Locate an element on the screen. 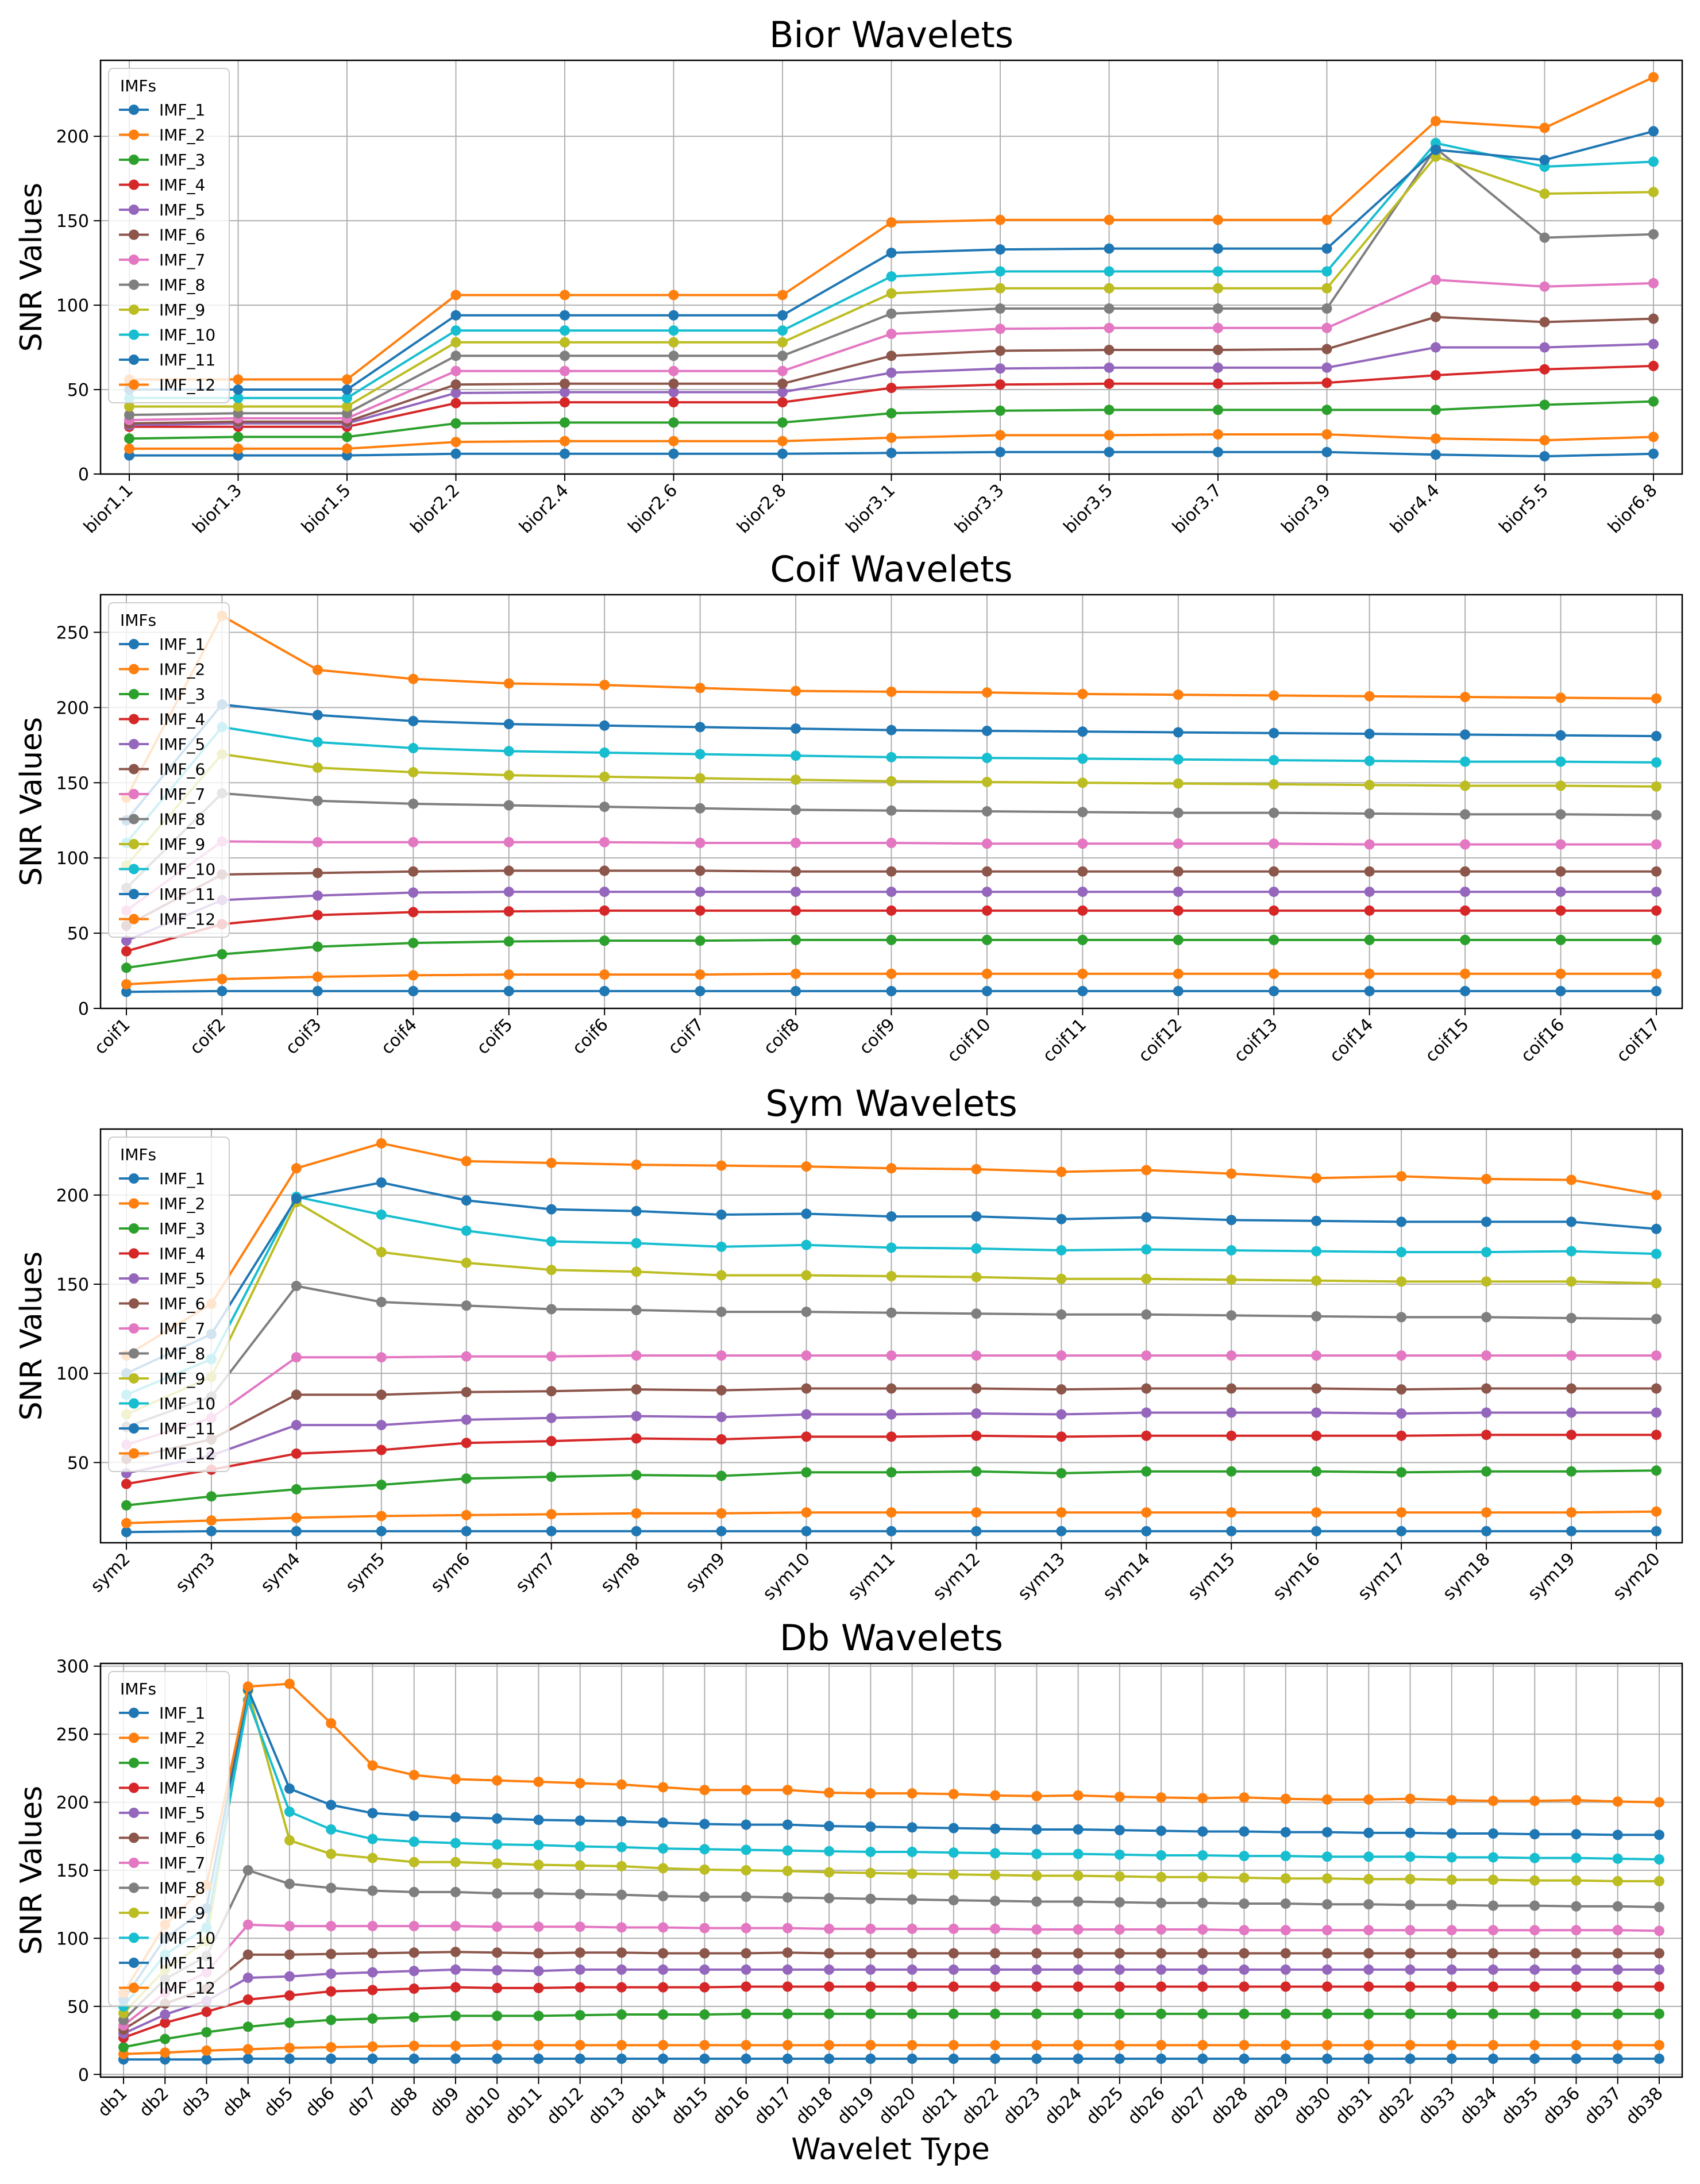  legend-label: IMF_1 is located at coordinates (182, 644).